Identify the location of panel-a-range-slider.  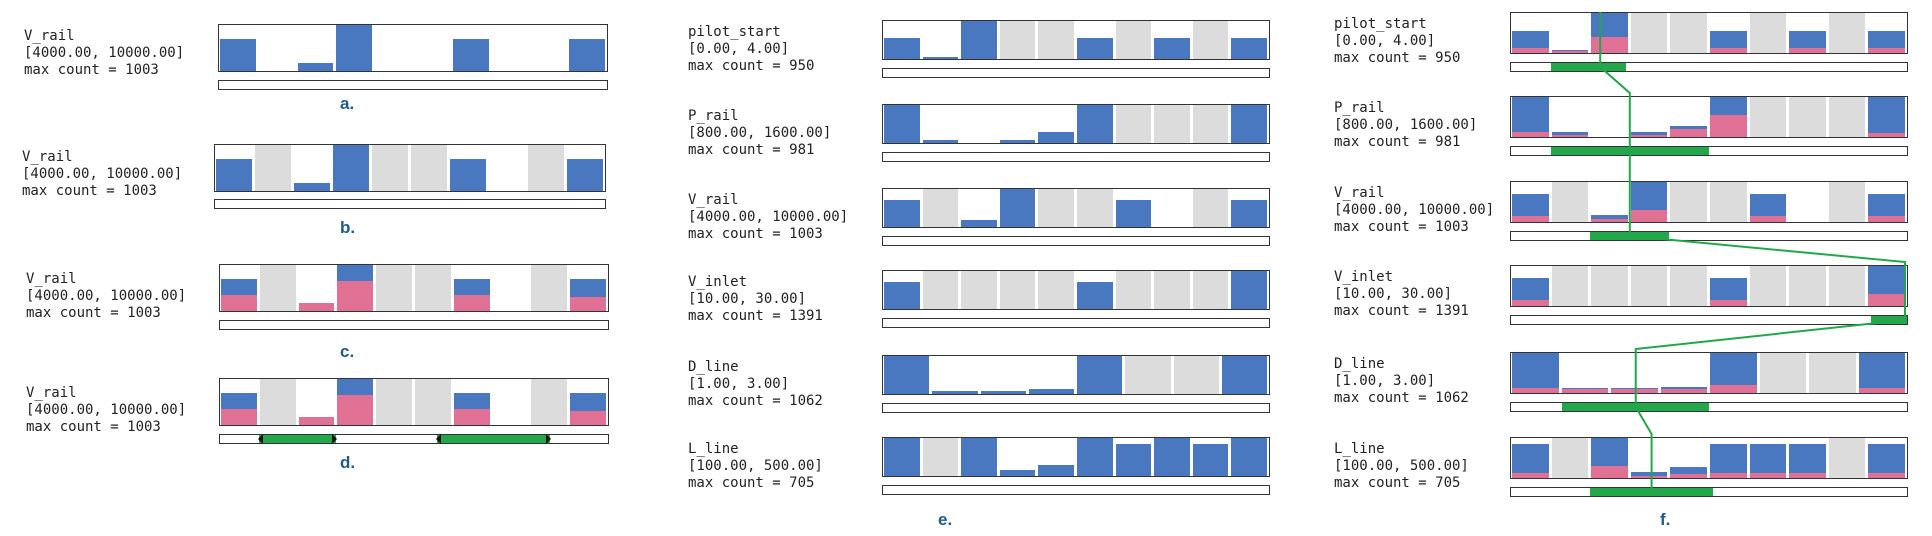
(413, 85).